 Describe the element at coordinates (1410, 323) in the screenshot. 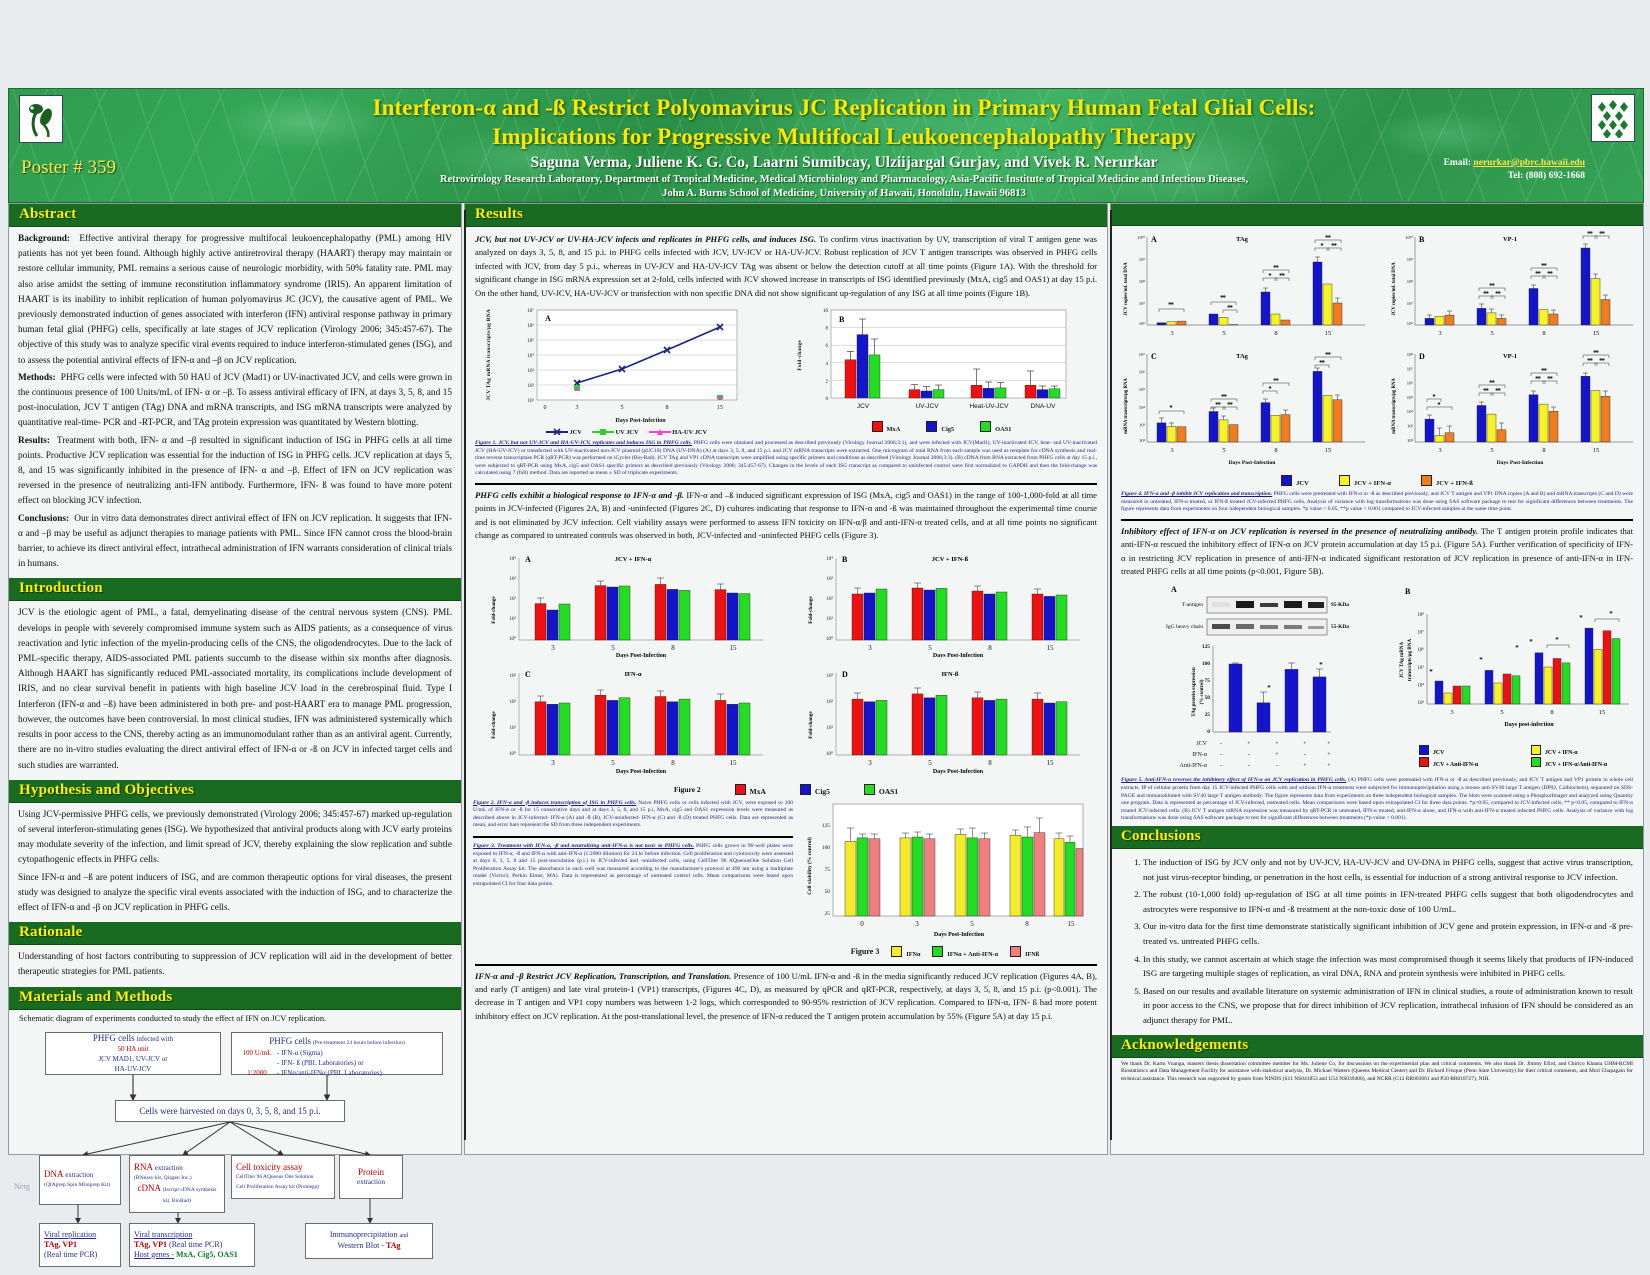

I see `svg-text: 10⁶` at that location.